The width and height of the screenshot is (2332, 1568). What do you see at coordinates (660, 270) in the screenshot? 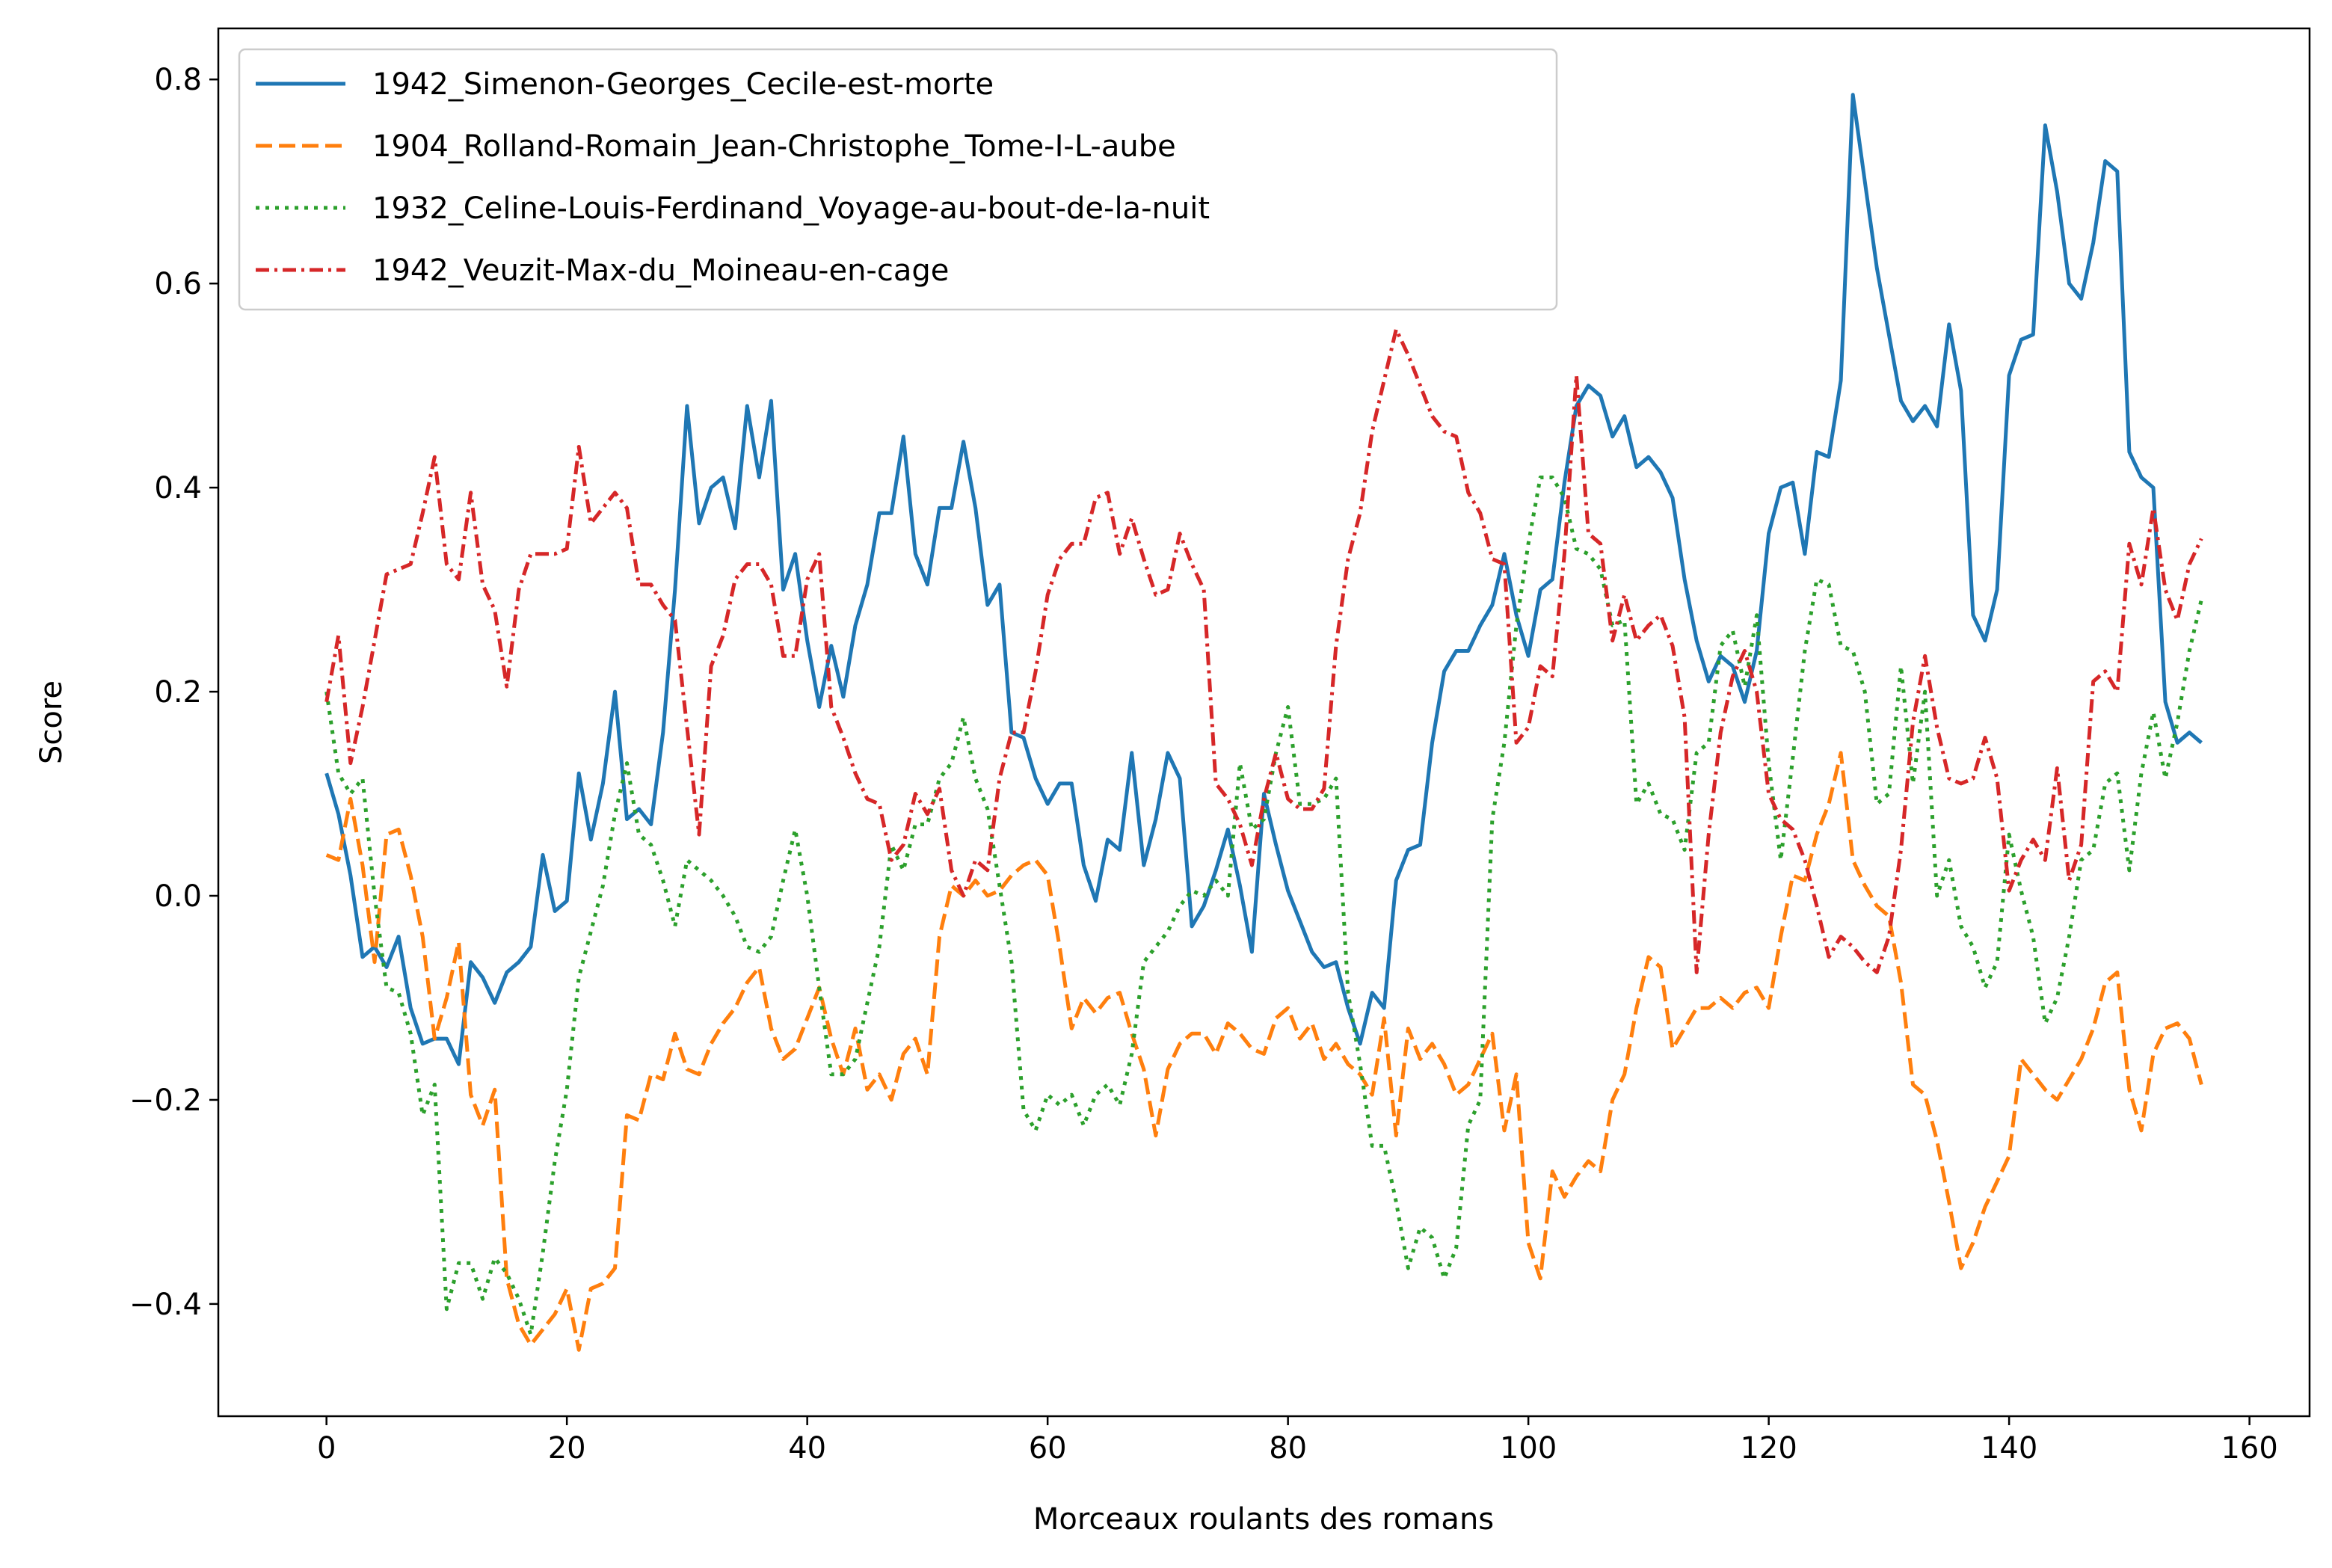
I see `legend-label-4: 1942_Veuzit-Max-du_Moineau-en-cage` at bounding box center [660, 270].